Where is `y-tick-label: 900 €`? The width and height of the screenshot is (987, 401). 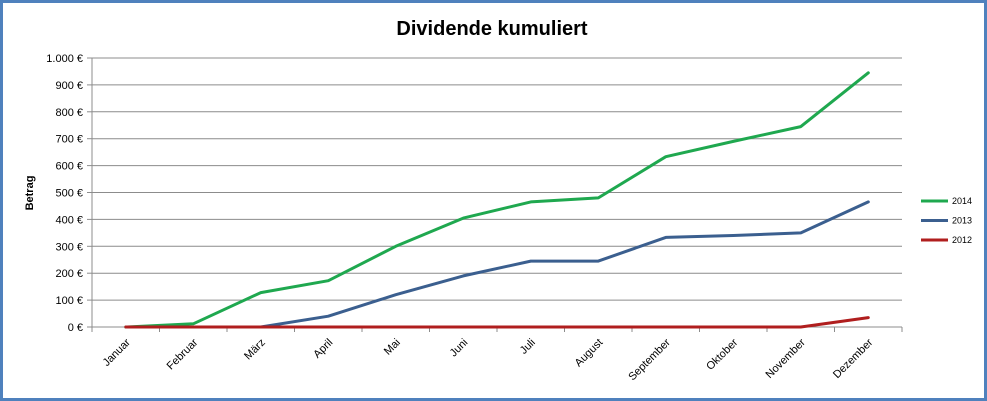
y-tick-label: 900 € is located at coordinates (69, 86).